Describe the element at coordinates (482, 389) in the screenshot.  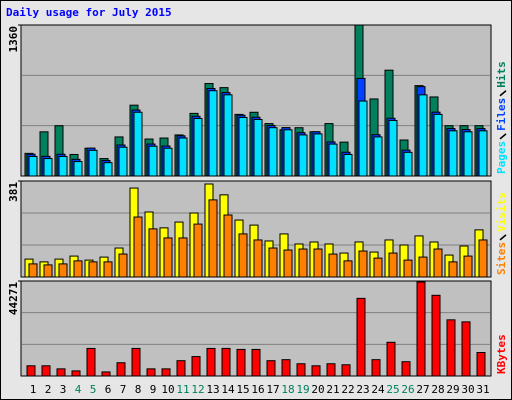
I see `x-tick-label: 31` at that location.